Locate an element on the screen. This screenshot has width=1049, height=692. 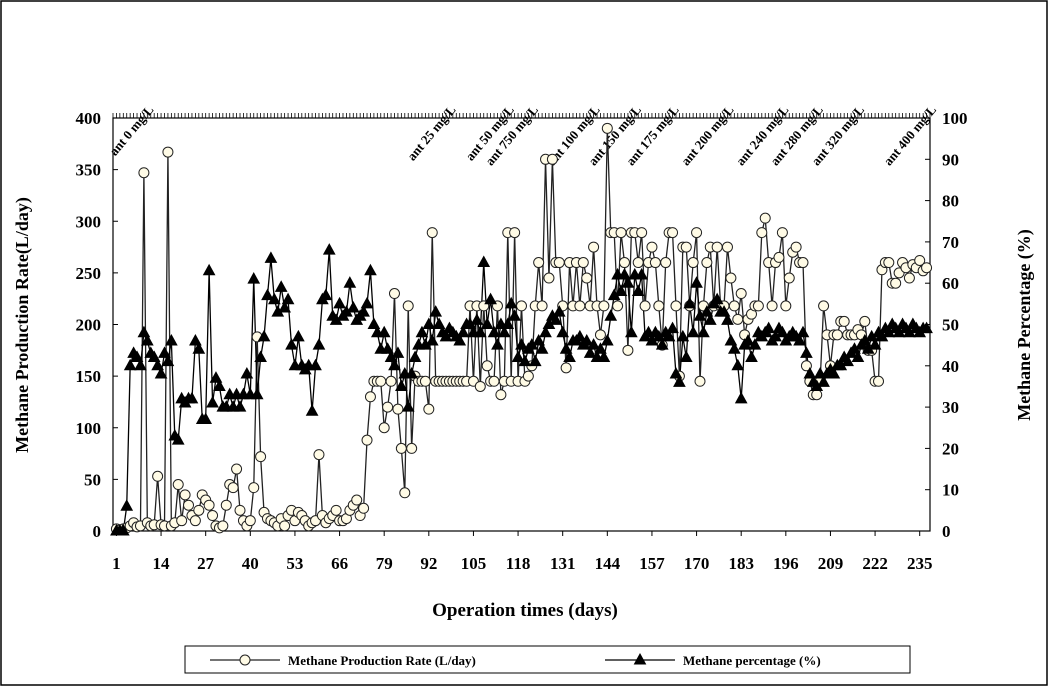
y-tick-label: 150 is located at coordinates (89, 376).